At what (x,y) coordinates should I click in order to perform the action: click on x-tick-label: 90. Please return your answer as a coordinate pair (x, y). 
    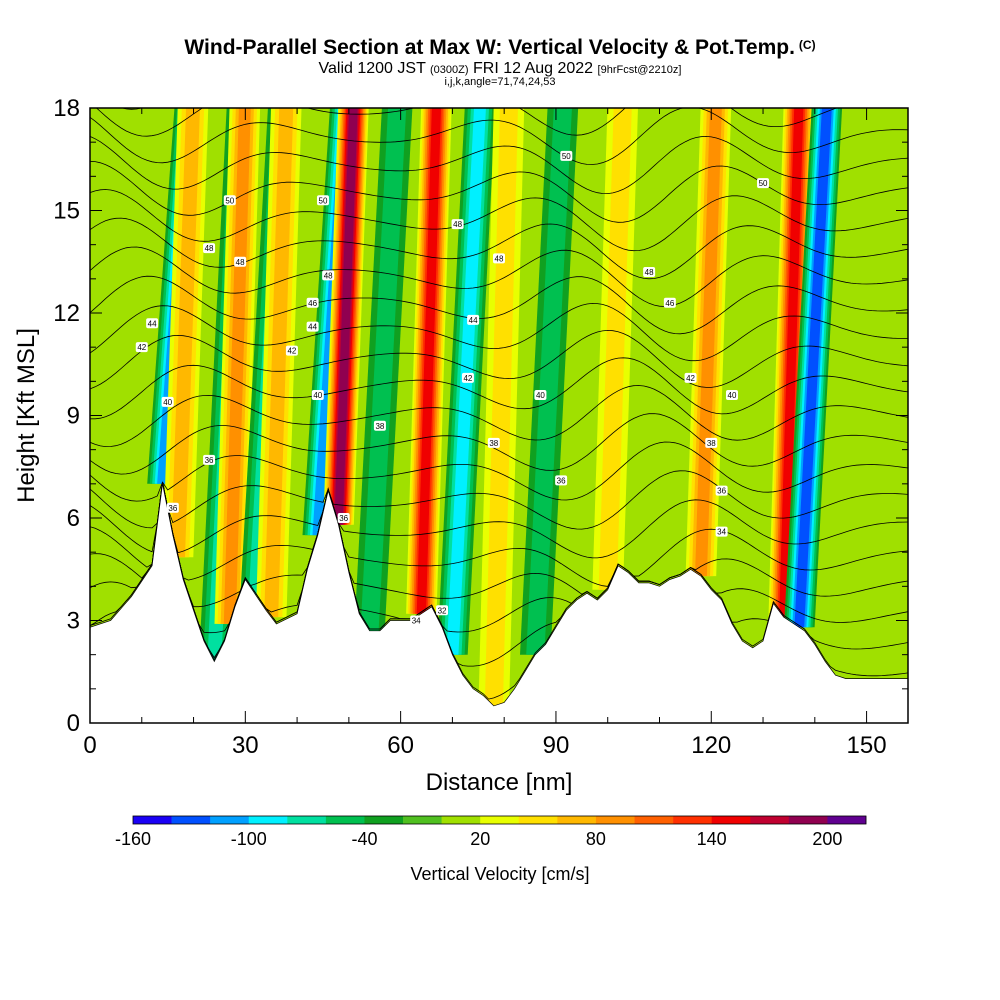
    Looking at the image, I should click on (556, 745).